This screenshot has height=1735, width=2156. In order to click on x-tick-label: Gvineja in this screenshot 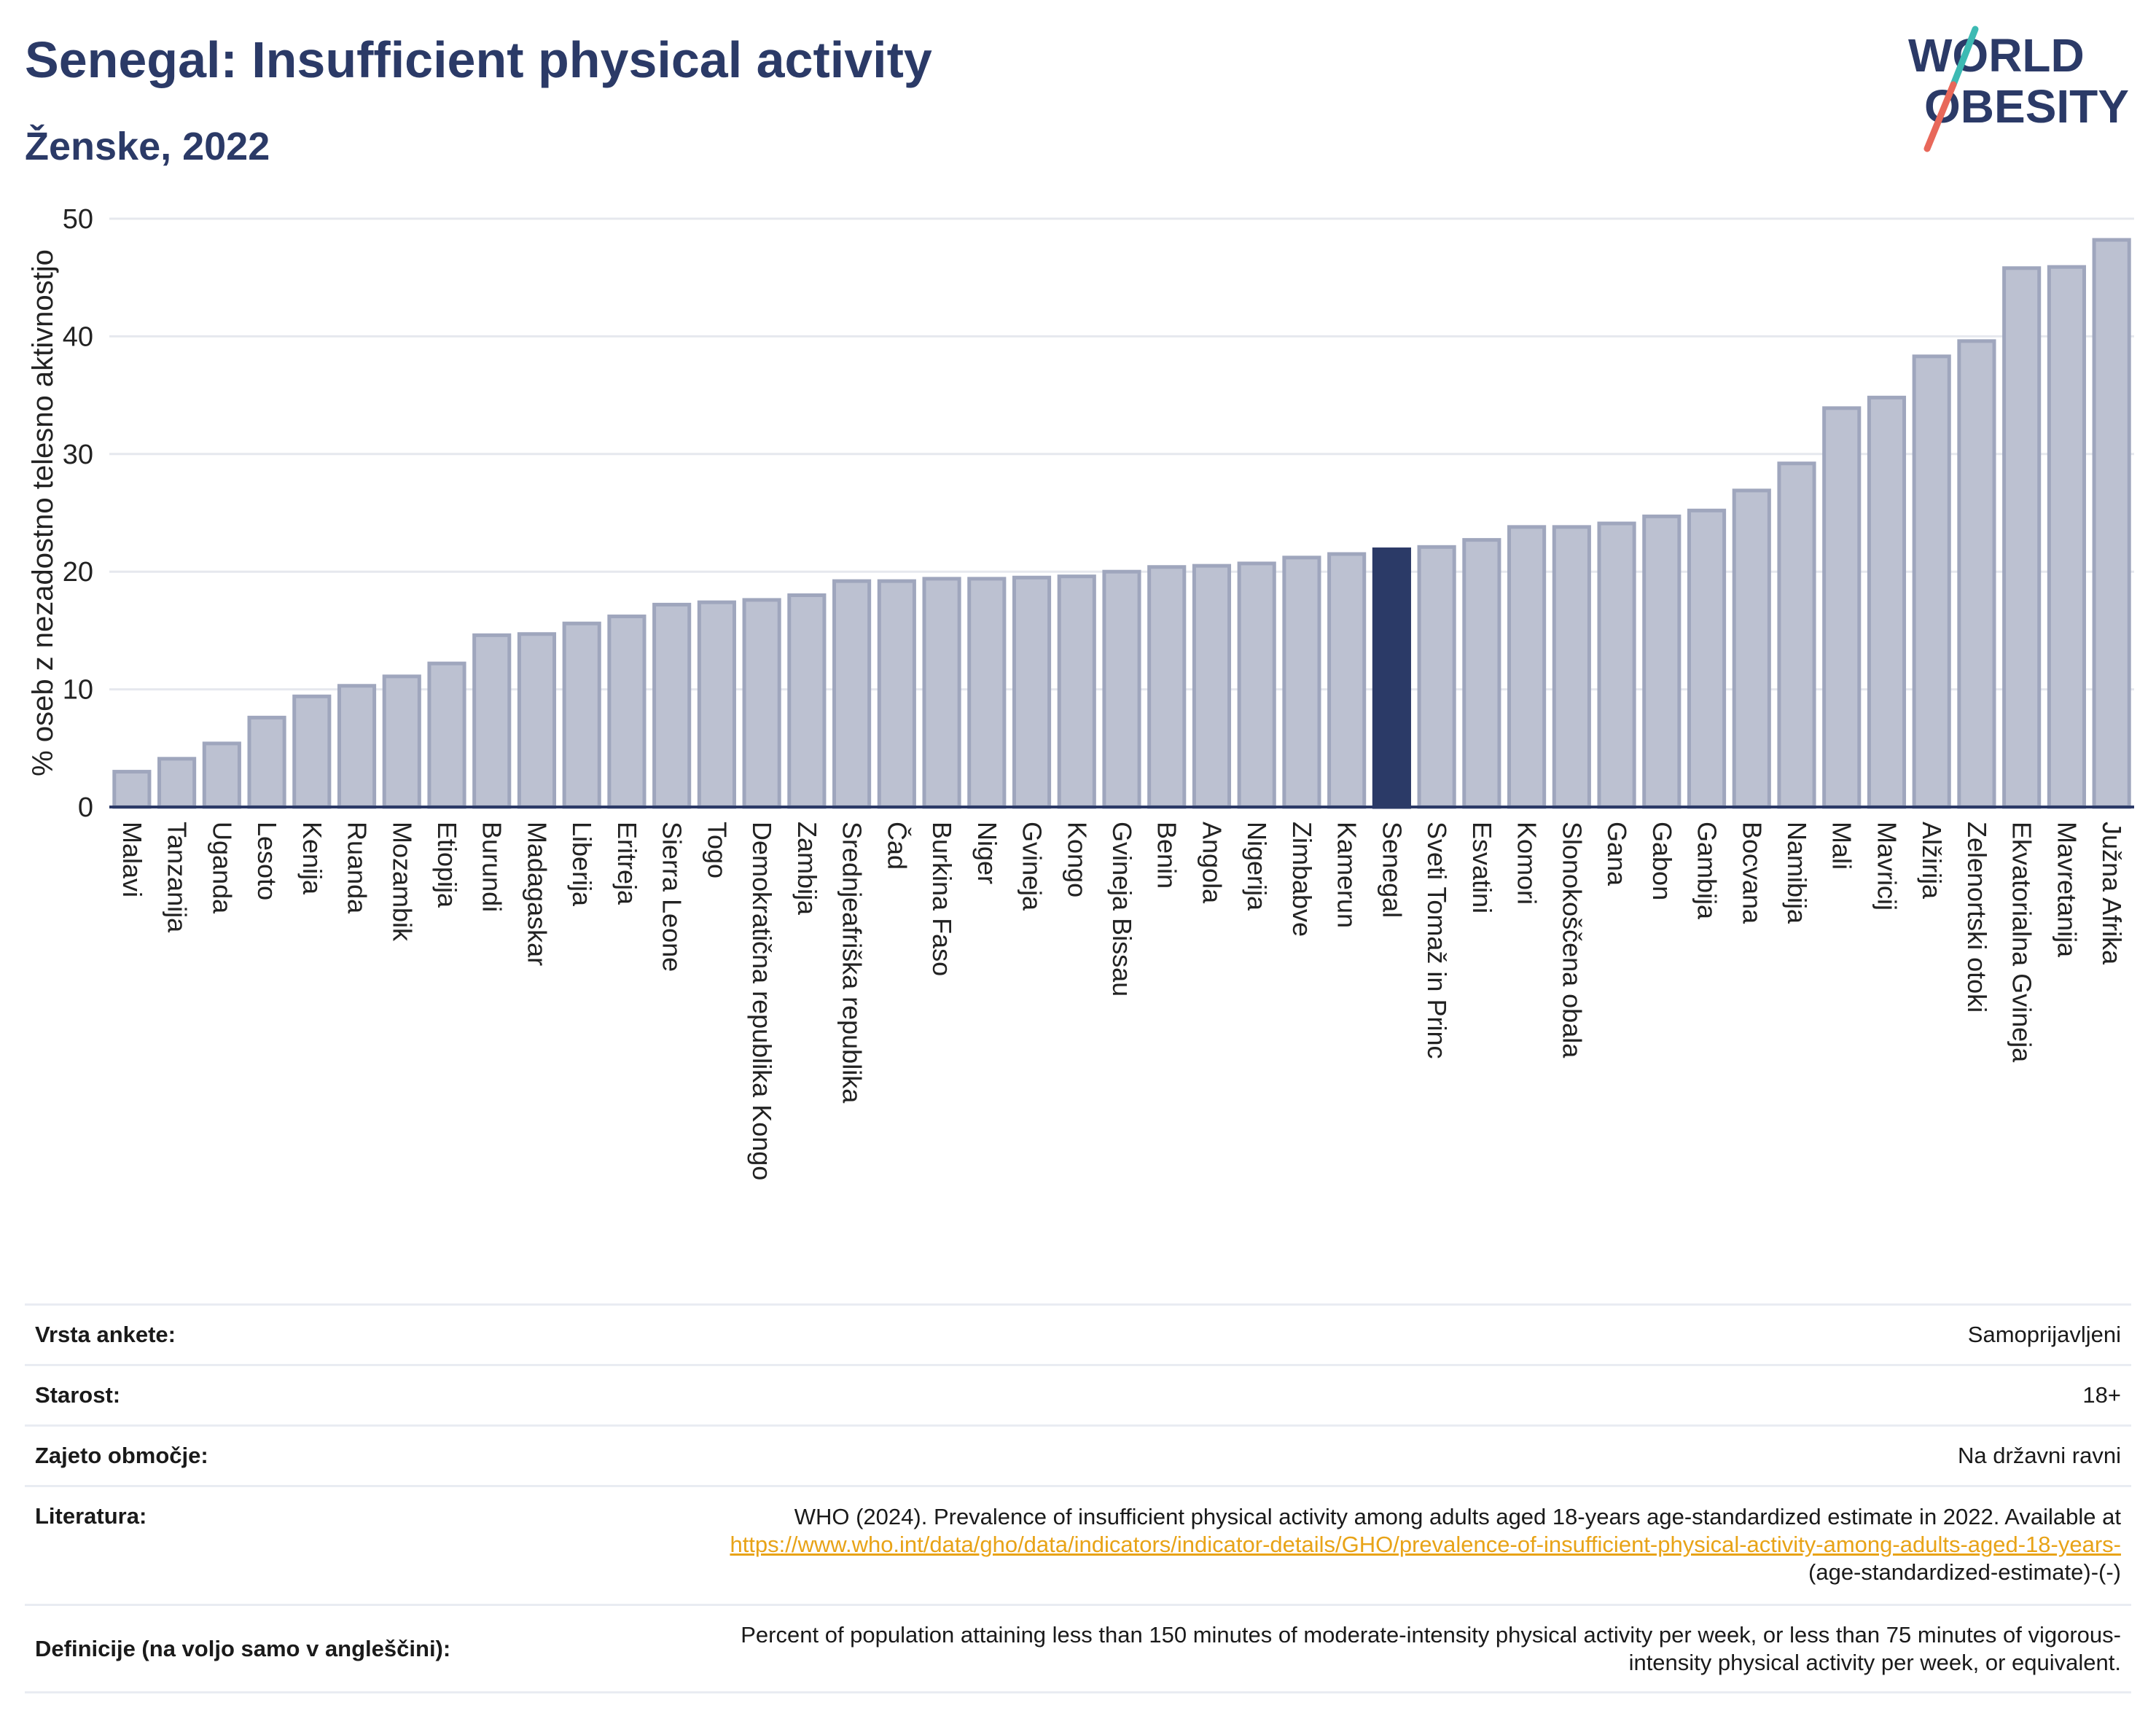, I will do `click(1032, 866)`.